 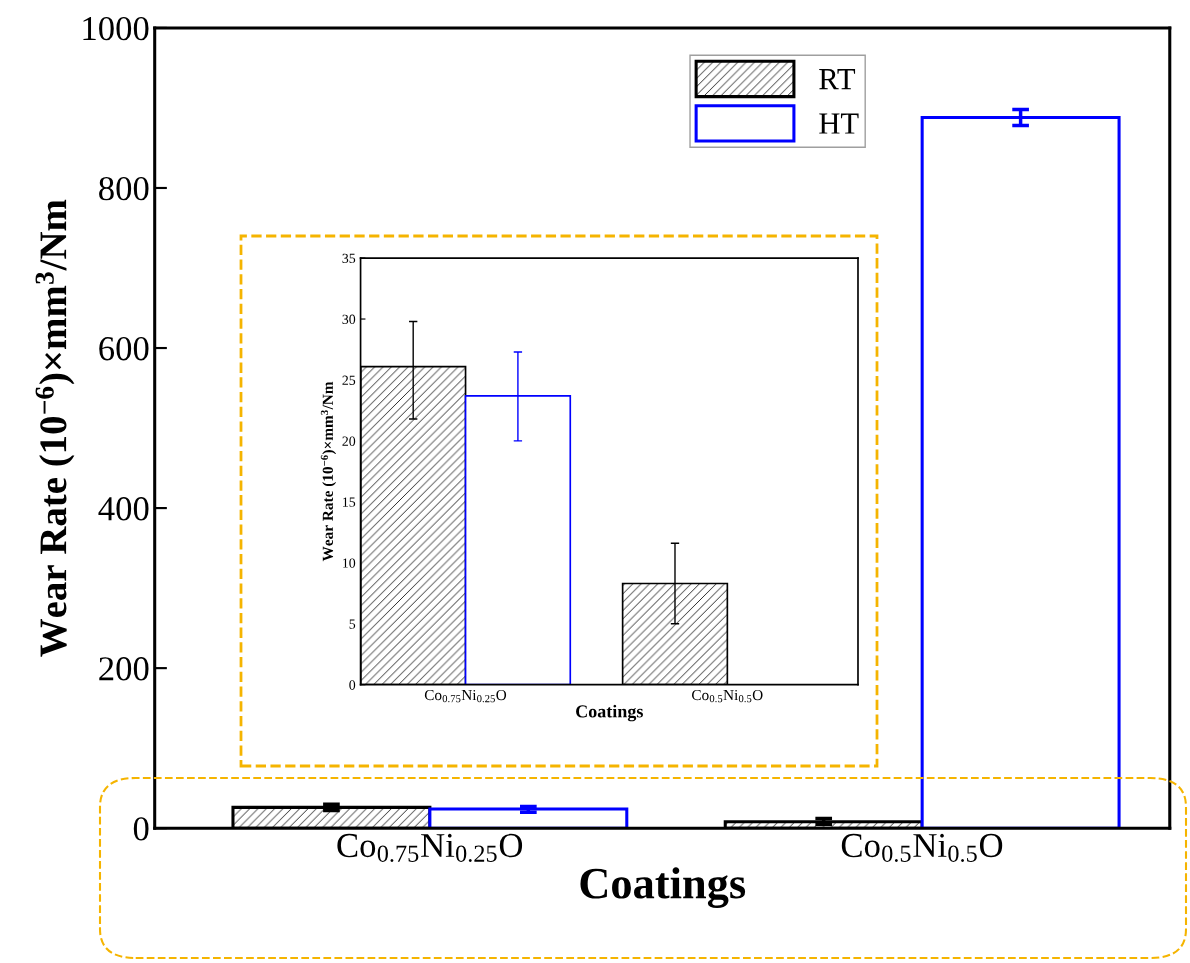 I want to click on y-tick-label: 35, so click(x=349, y=258).